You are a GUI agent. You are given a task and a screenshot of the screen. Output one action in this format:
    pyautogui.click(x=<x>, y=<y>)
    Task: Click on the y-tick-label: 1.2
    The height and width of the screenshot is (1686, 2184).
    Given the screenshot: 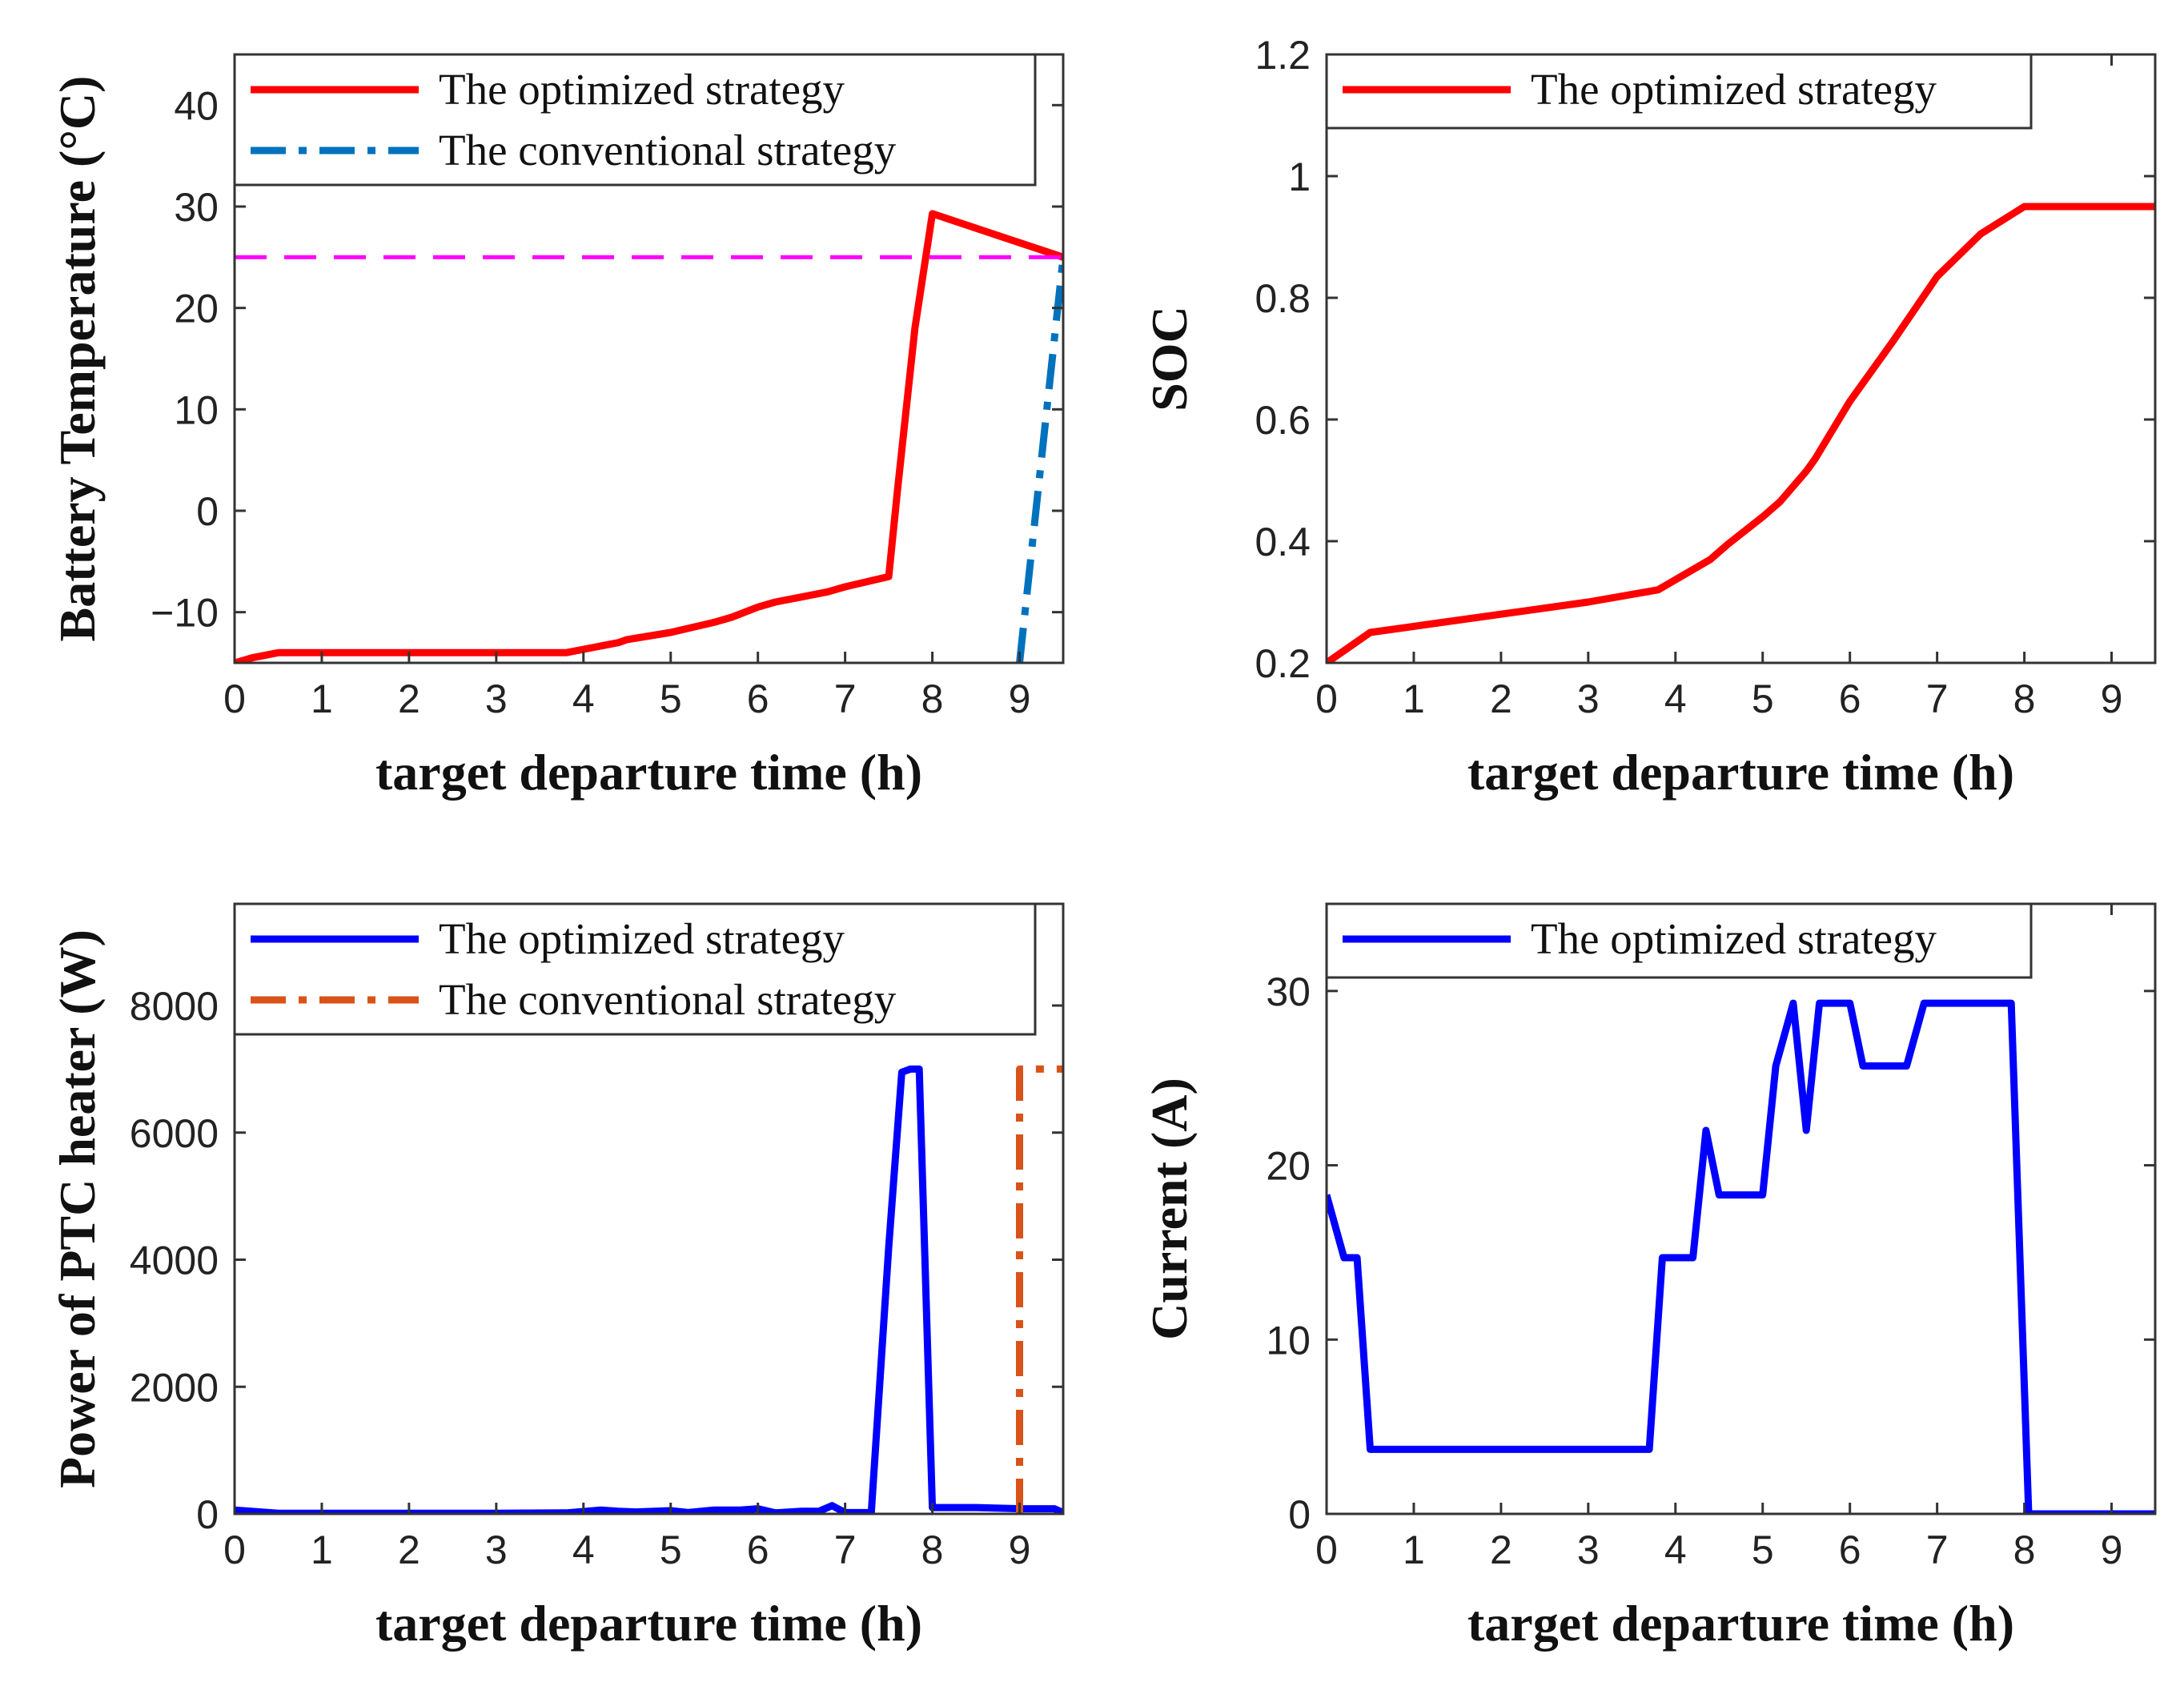 What is the action you would take?
    pyautogui.click(x=1283, y=55)
    